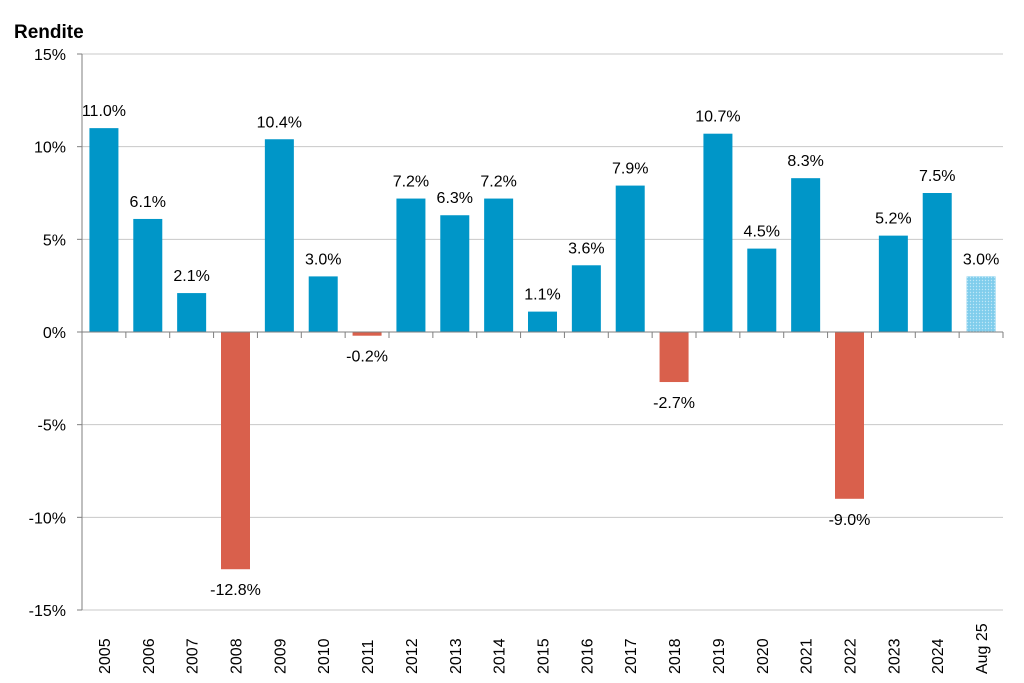  Describe the element at coordinates (237, 656) in the screenshot. I see `x-tick-label: 2008` at that location.